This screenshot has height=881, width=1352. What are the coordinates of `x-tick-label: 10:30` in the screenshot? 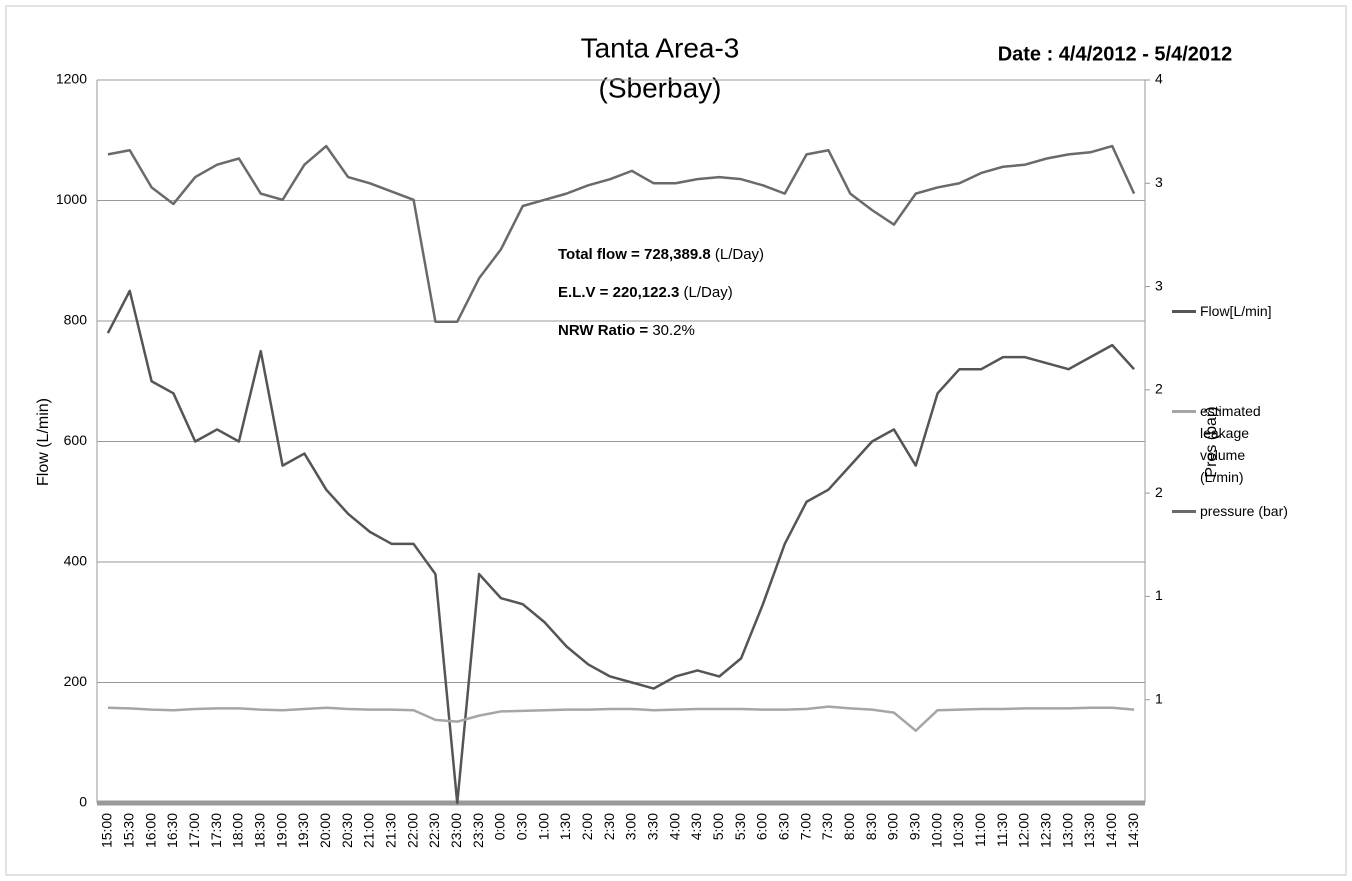 It's located at (958, 830).